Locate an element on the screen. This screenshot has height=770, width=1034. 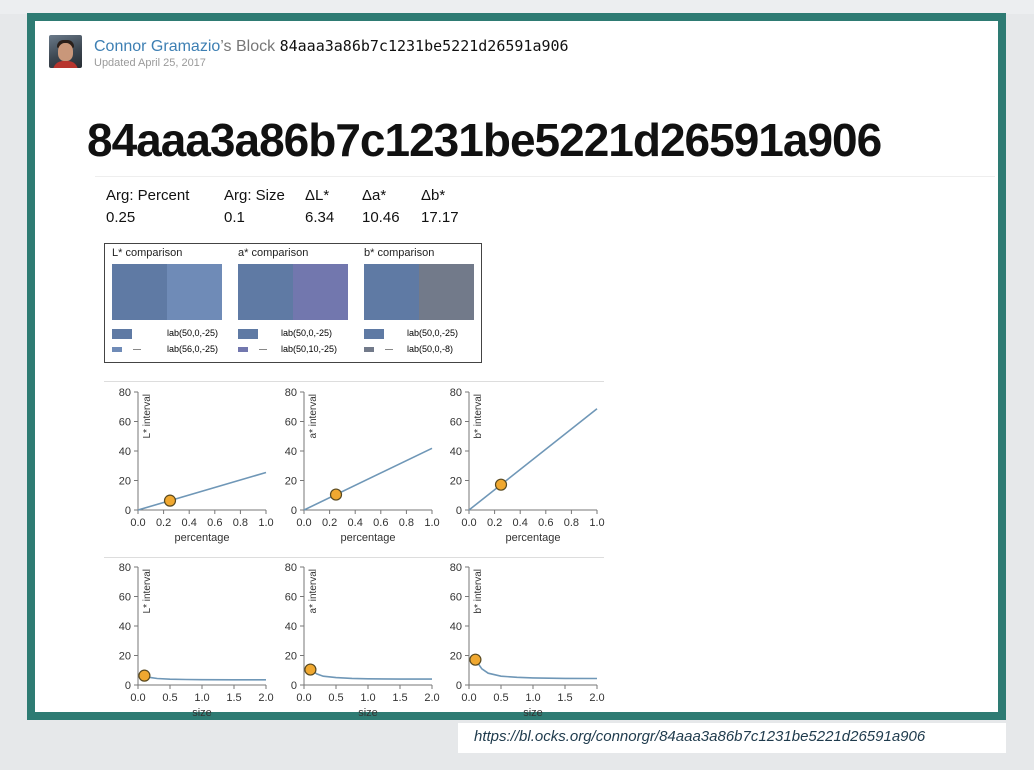
a-legend-swatch-b is located at coordinates (243, 350).